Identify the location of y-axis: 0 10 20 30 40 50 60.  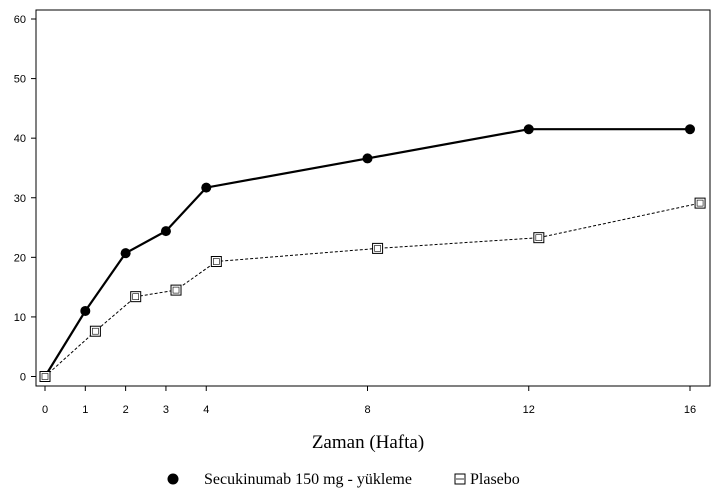
(25, 199).